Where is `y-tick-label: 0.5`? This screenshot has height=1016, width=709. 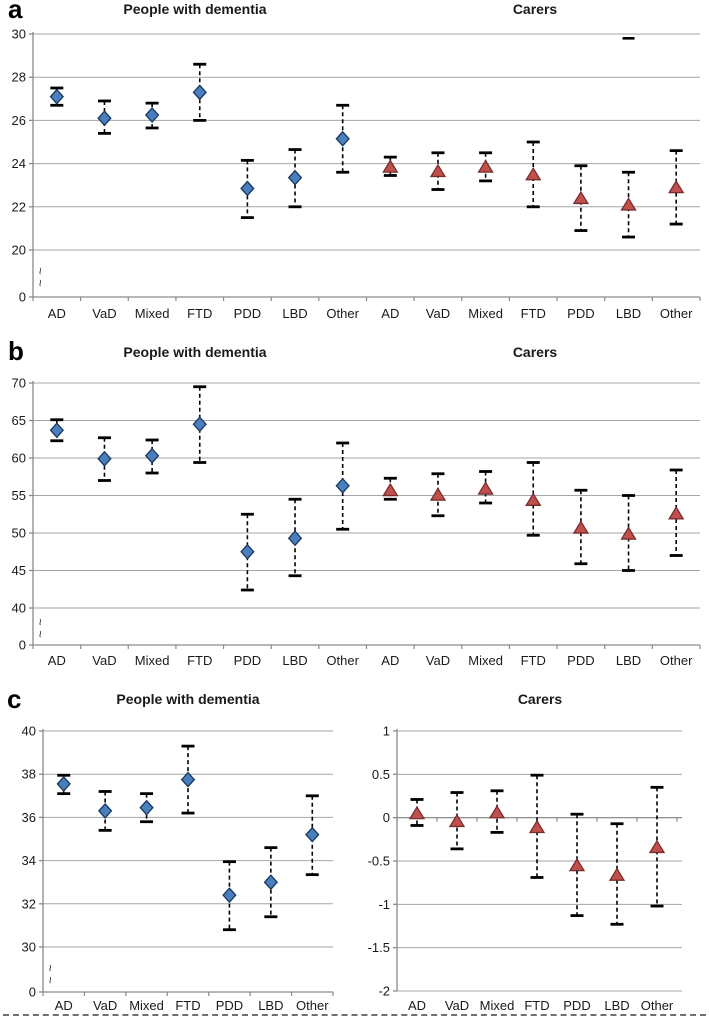
y-tick-label: 0.5 is located at coordinates (381, 774).